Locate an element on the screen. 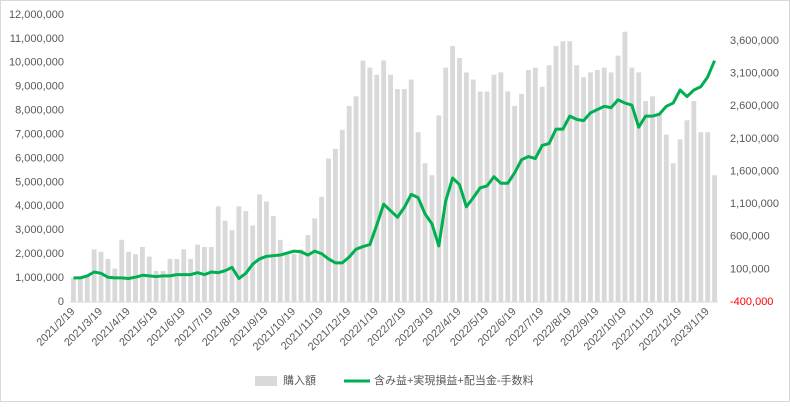 This screenshot has width=790, height=407. y2-tick-label: 1,100,000 is located at coordinates (754, 204).